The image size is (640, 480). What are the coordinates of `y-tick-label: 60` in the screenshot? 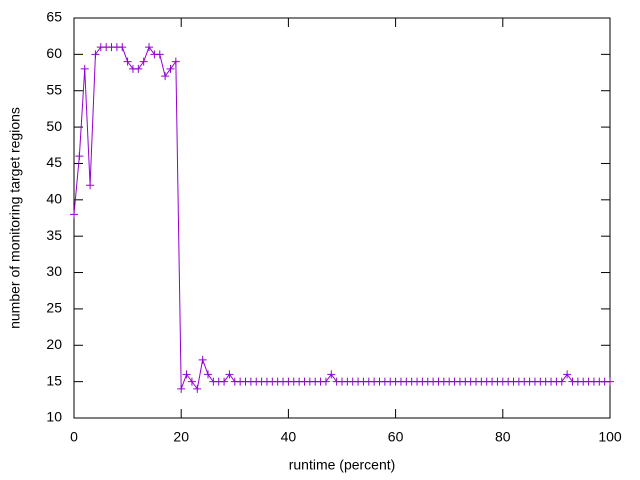 It's located at (54, 53).